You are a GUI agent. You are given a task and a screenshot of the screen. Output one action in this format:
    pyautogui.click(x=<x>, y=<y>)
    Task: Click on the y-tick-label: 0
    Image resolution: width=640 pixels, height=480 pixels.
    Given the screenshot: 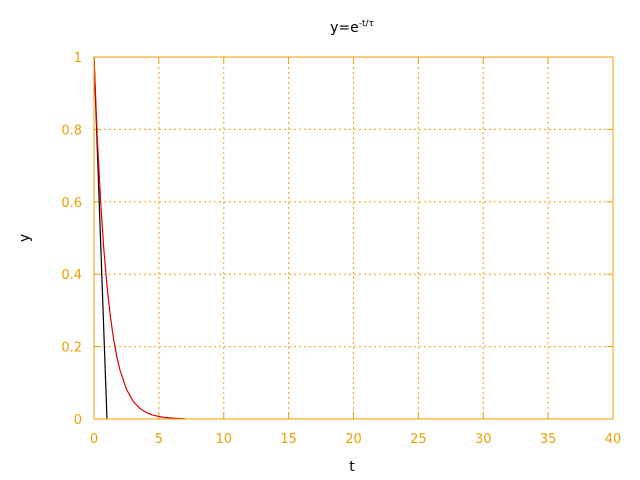 What is the action you would take?
    pyautogui.click(x=78, y=420)
    